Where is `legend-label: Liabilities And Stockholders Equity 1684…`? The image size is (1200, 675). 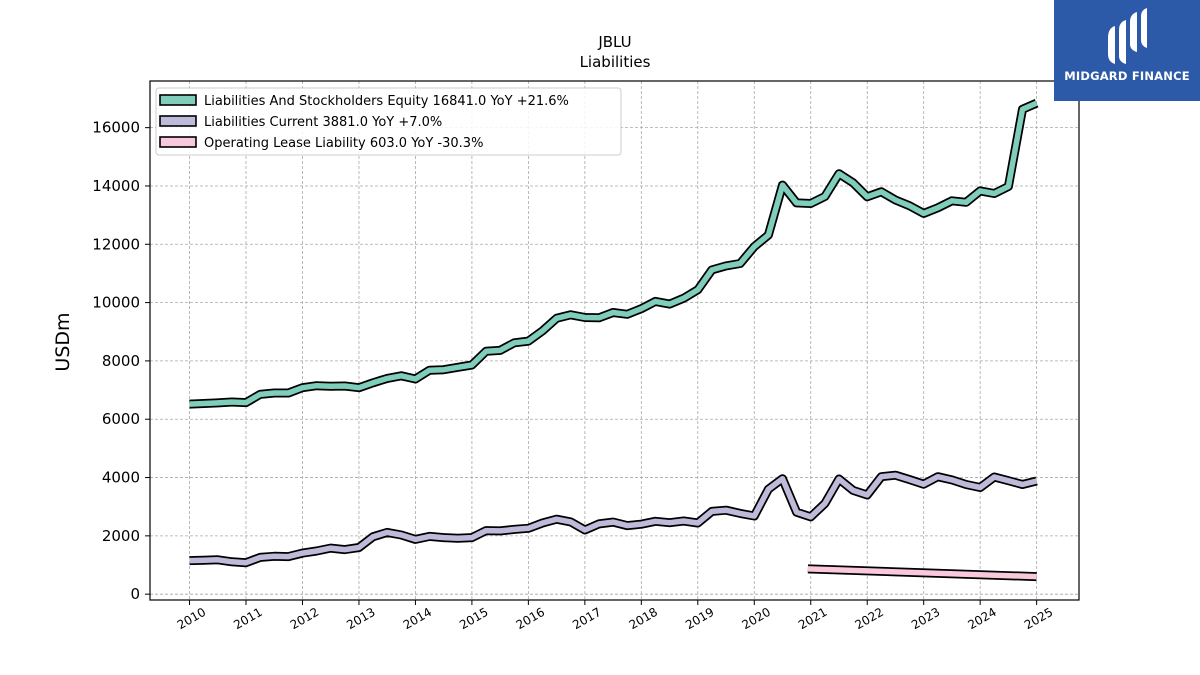
legend-label: Liabilities And Stockholders Equity 1684… is located at coordinates (386, 101).